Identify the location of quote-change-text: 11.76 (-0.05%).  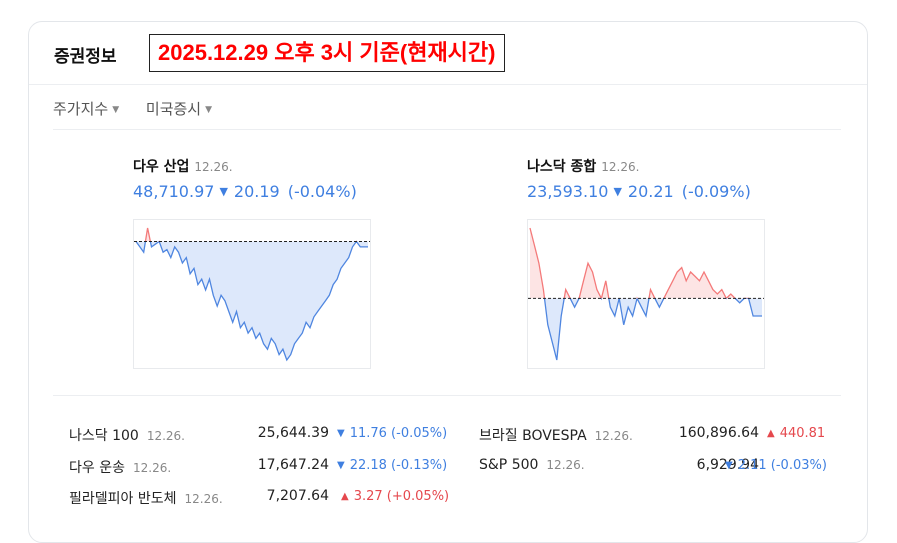
(398, 433).